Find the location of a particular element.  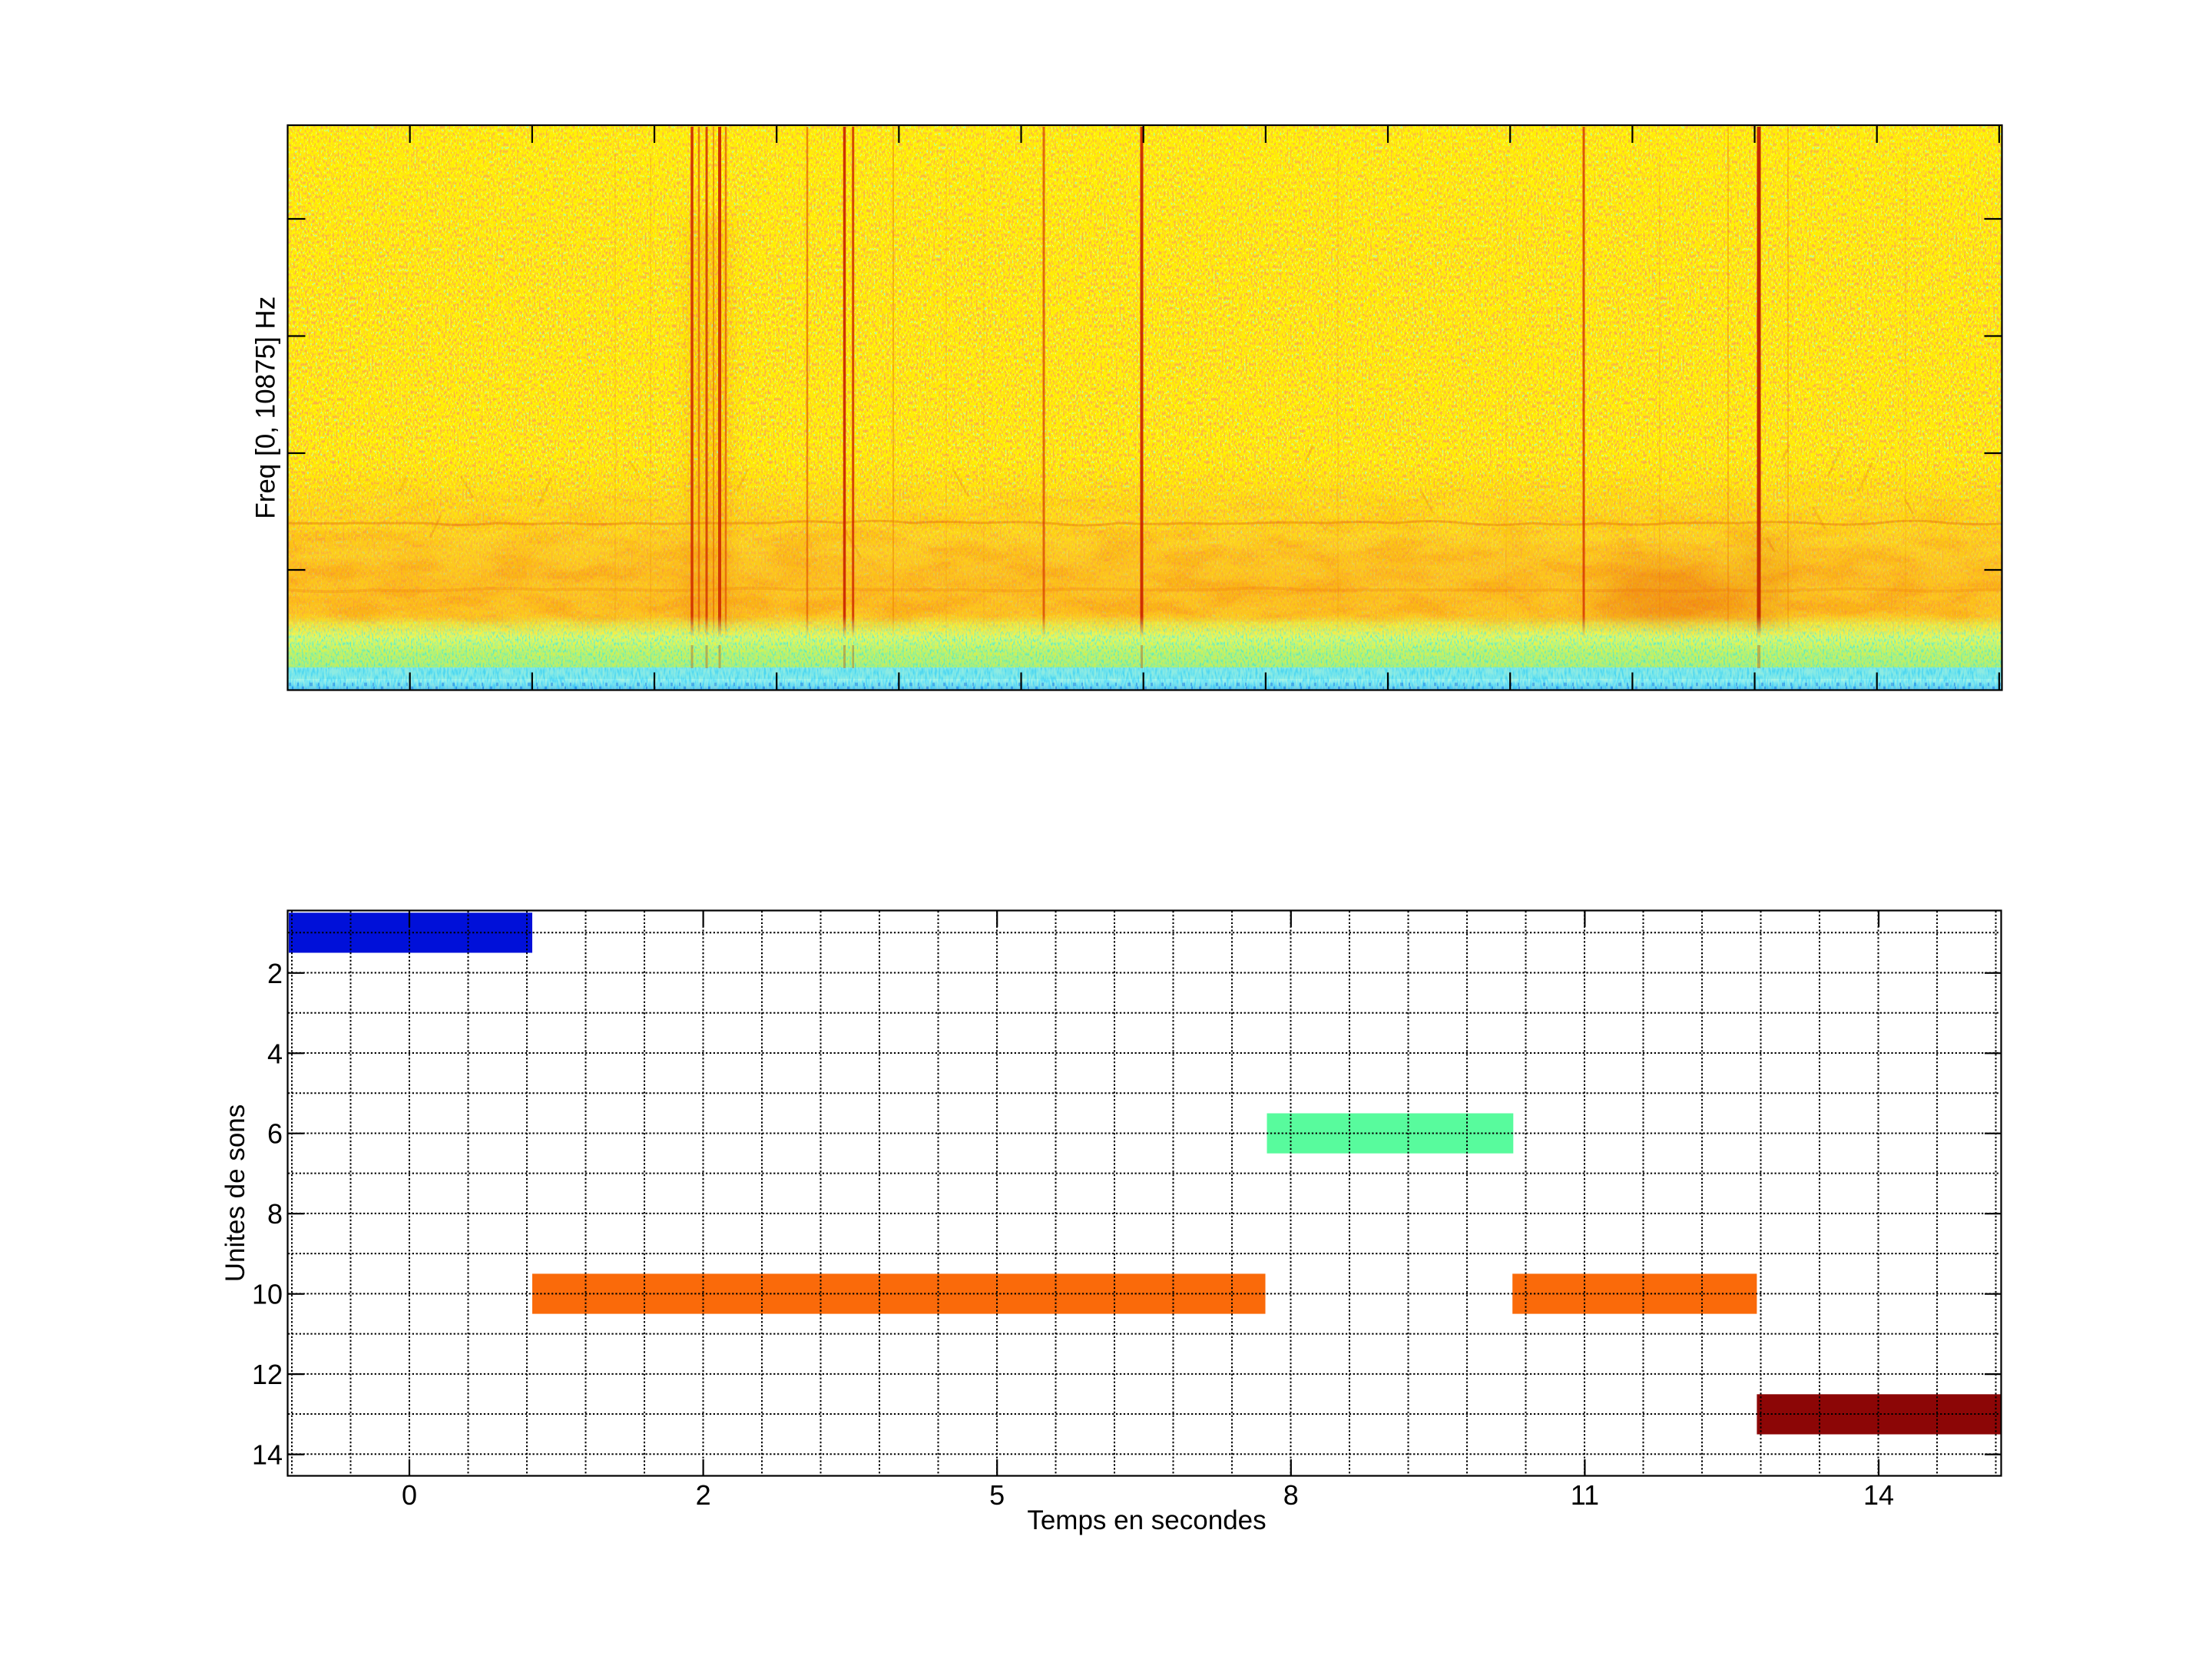

svg-text: 5 is located at coordinates (997, 1495).